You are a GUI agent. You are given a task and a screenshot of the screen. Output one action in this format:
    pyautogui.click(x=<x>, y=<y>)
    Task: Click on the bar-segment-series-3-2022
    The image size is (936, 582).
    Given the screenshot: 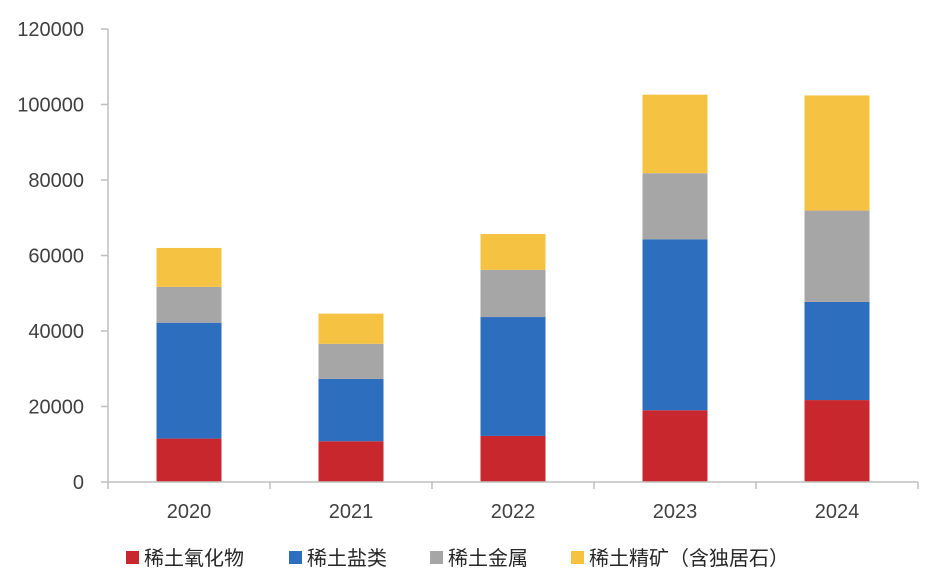 What is the action you would take?
    pyautogui.click(x=513, y=251)
    